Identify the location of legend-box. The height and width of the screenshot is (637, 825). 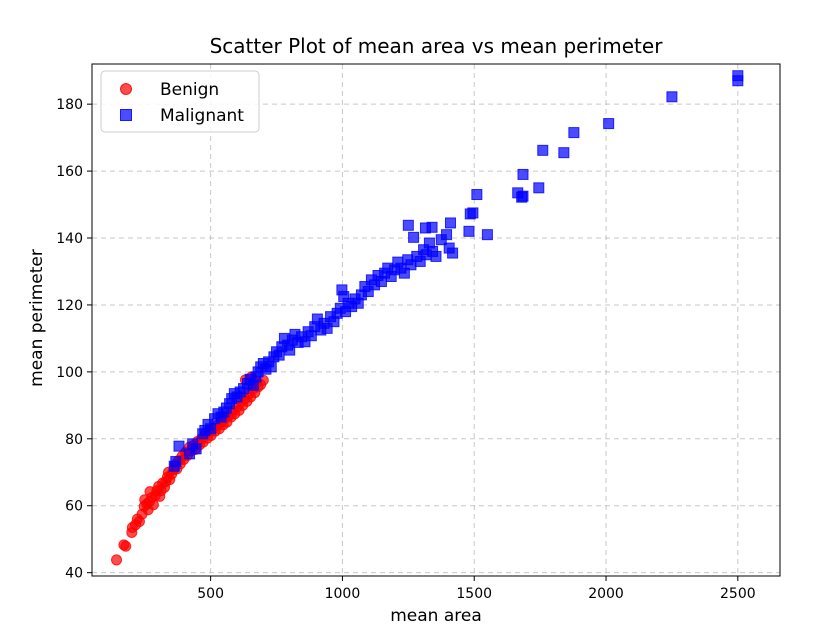
(180, 101).